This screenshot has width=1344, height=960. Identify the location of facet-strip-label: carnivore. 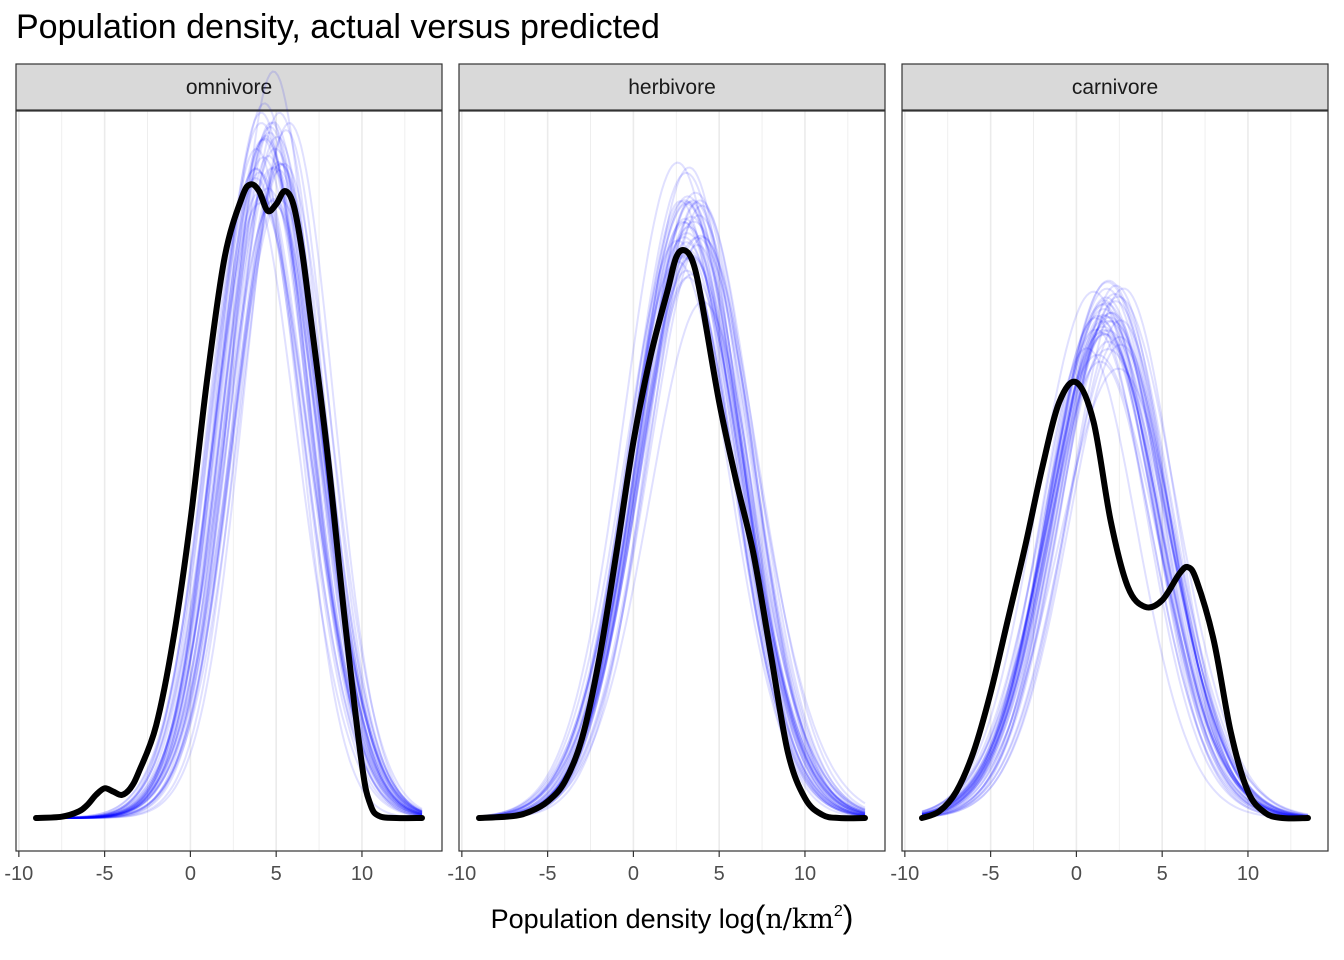
(1115, 87).